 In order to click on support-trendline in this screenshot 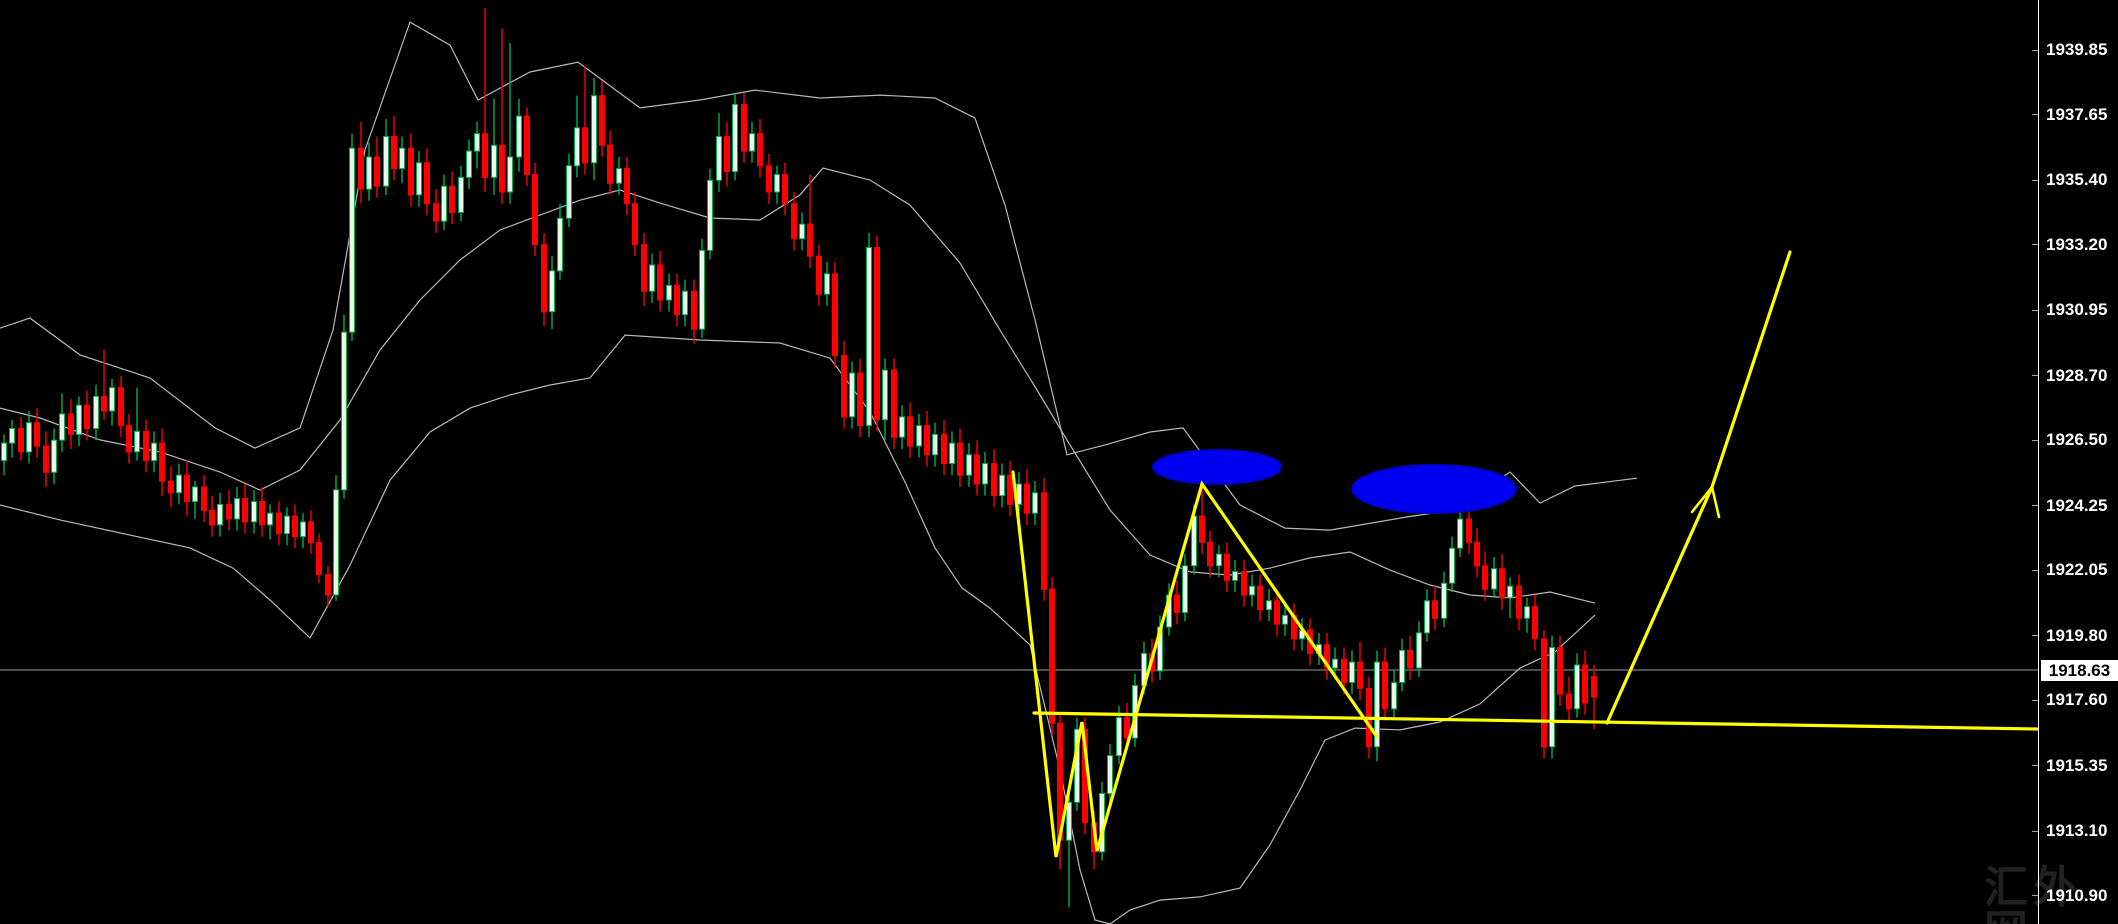, I will do `click(1535, 721)`.